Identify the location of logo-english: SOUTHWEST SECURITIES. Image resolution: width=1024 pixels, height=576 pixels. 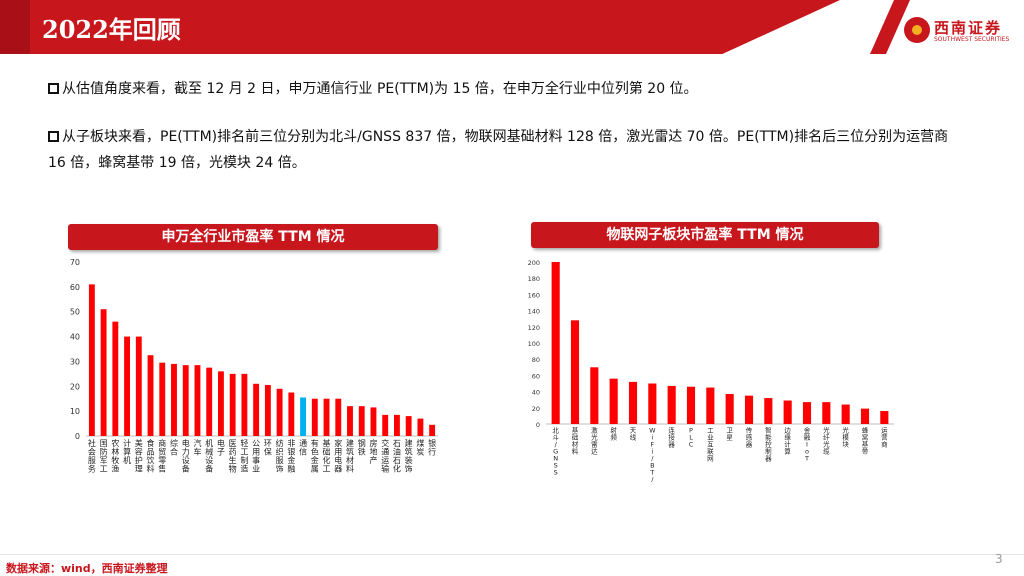
(972, 39).